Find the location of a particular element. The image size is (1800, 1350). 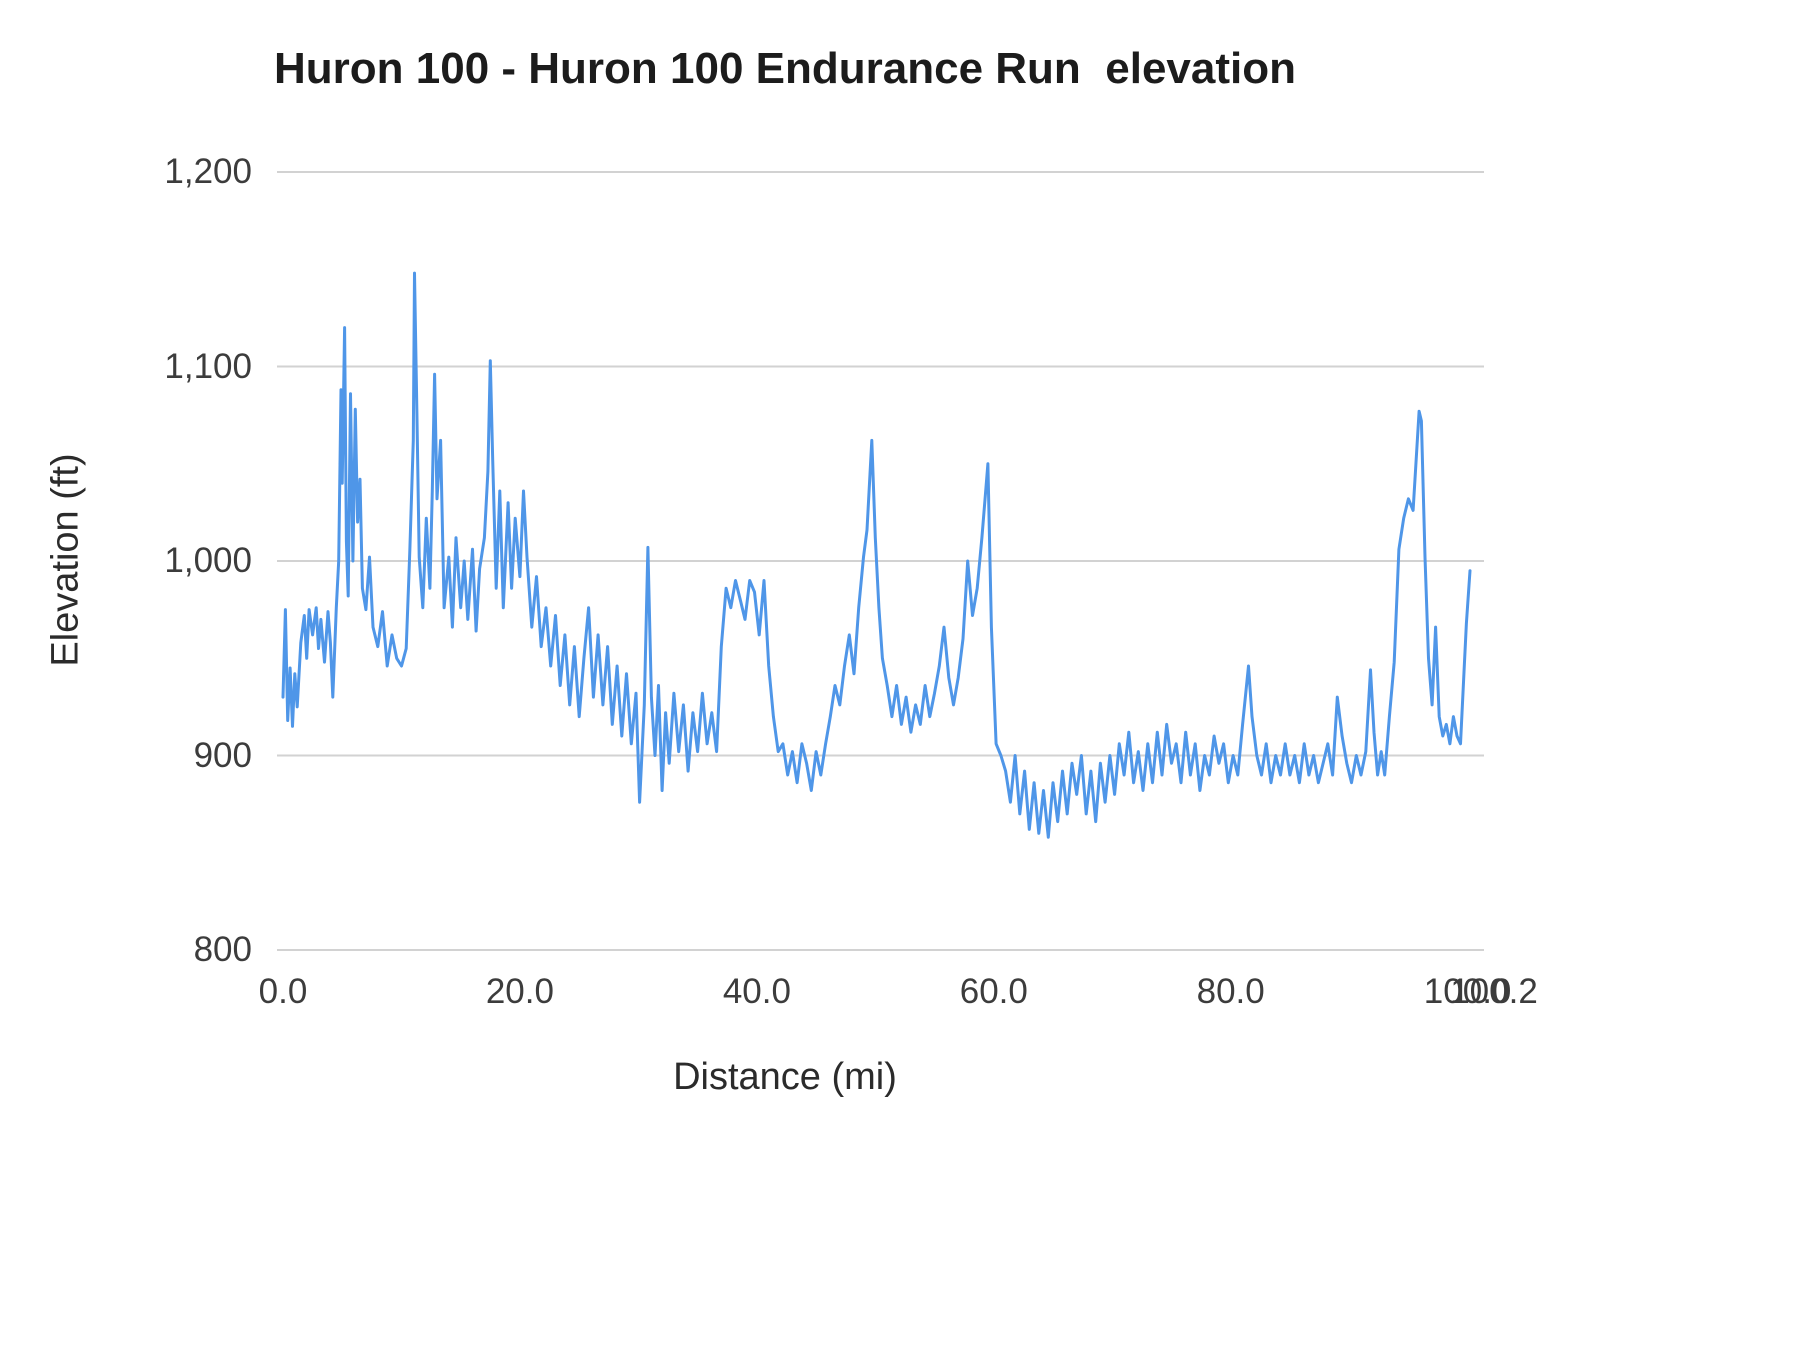

x-axis-title: Distance (mi) is located at coordinates (785, 1077).